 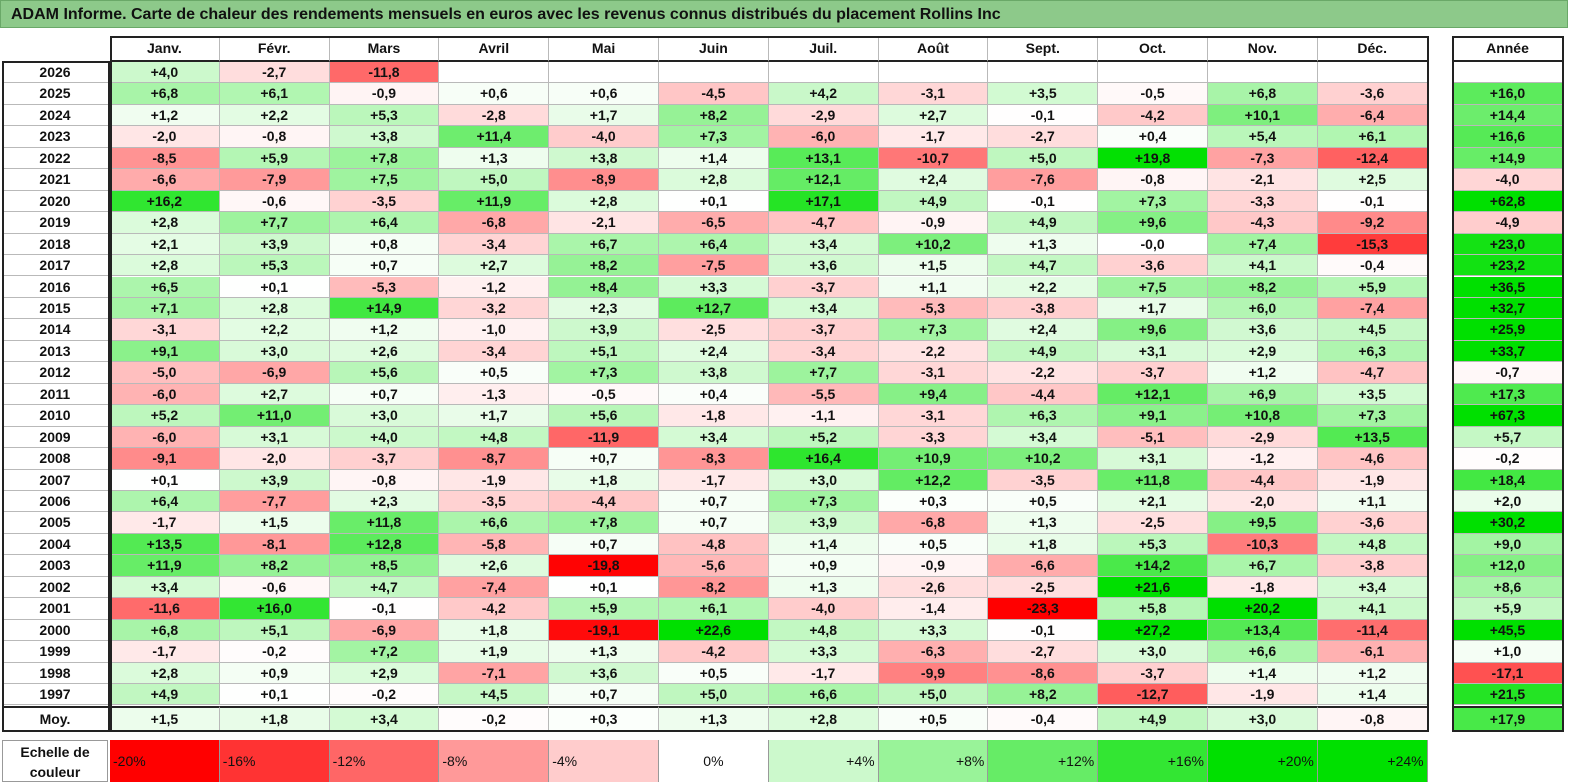 I want to click on year-label: 2026, so click(x=56, y=73).